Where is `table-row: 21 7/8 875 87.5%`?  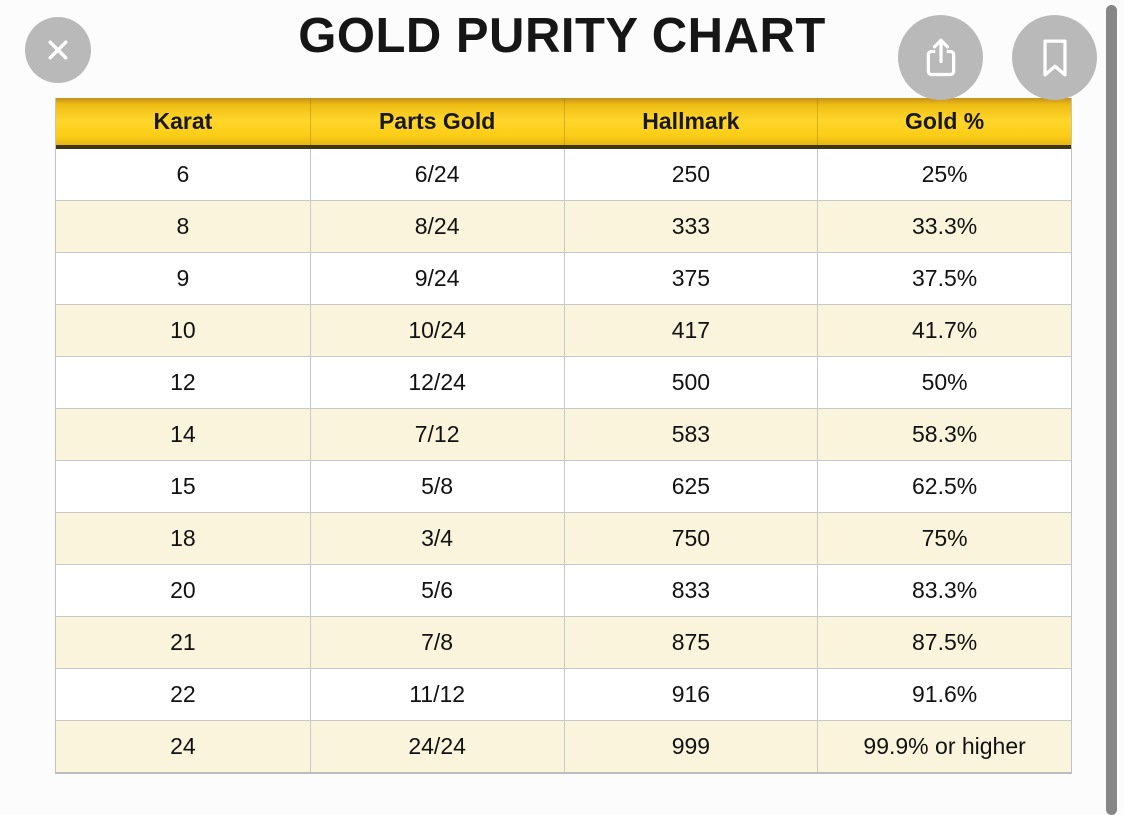 table-row: 21 7/8 875 87.5% is located at coordinates (563, 642).